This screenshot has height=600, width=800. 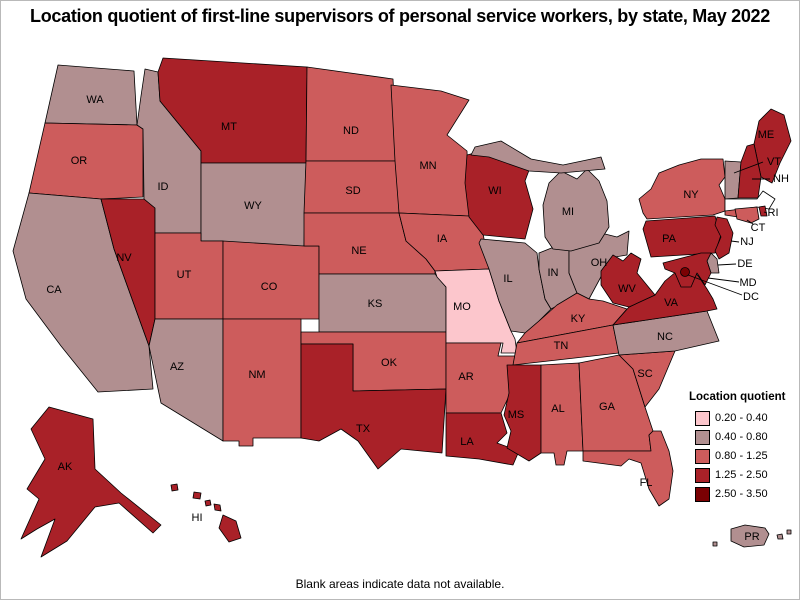 What do you see at coordinates (163, 187) in the screenshot?
I see `state-label-ID: ID` at bounding box center [163, 187].